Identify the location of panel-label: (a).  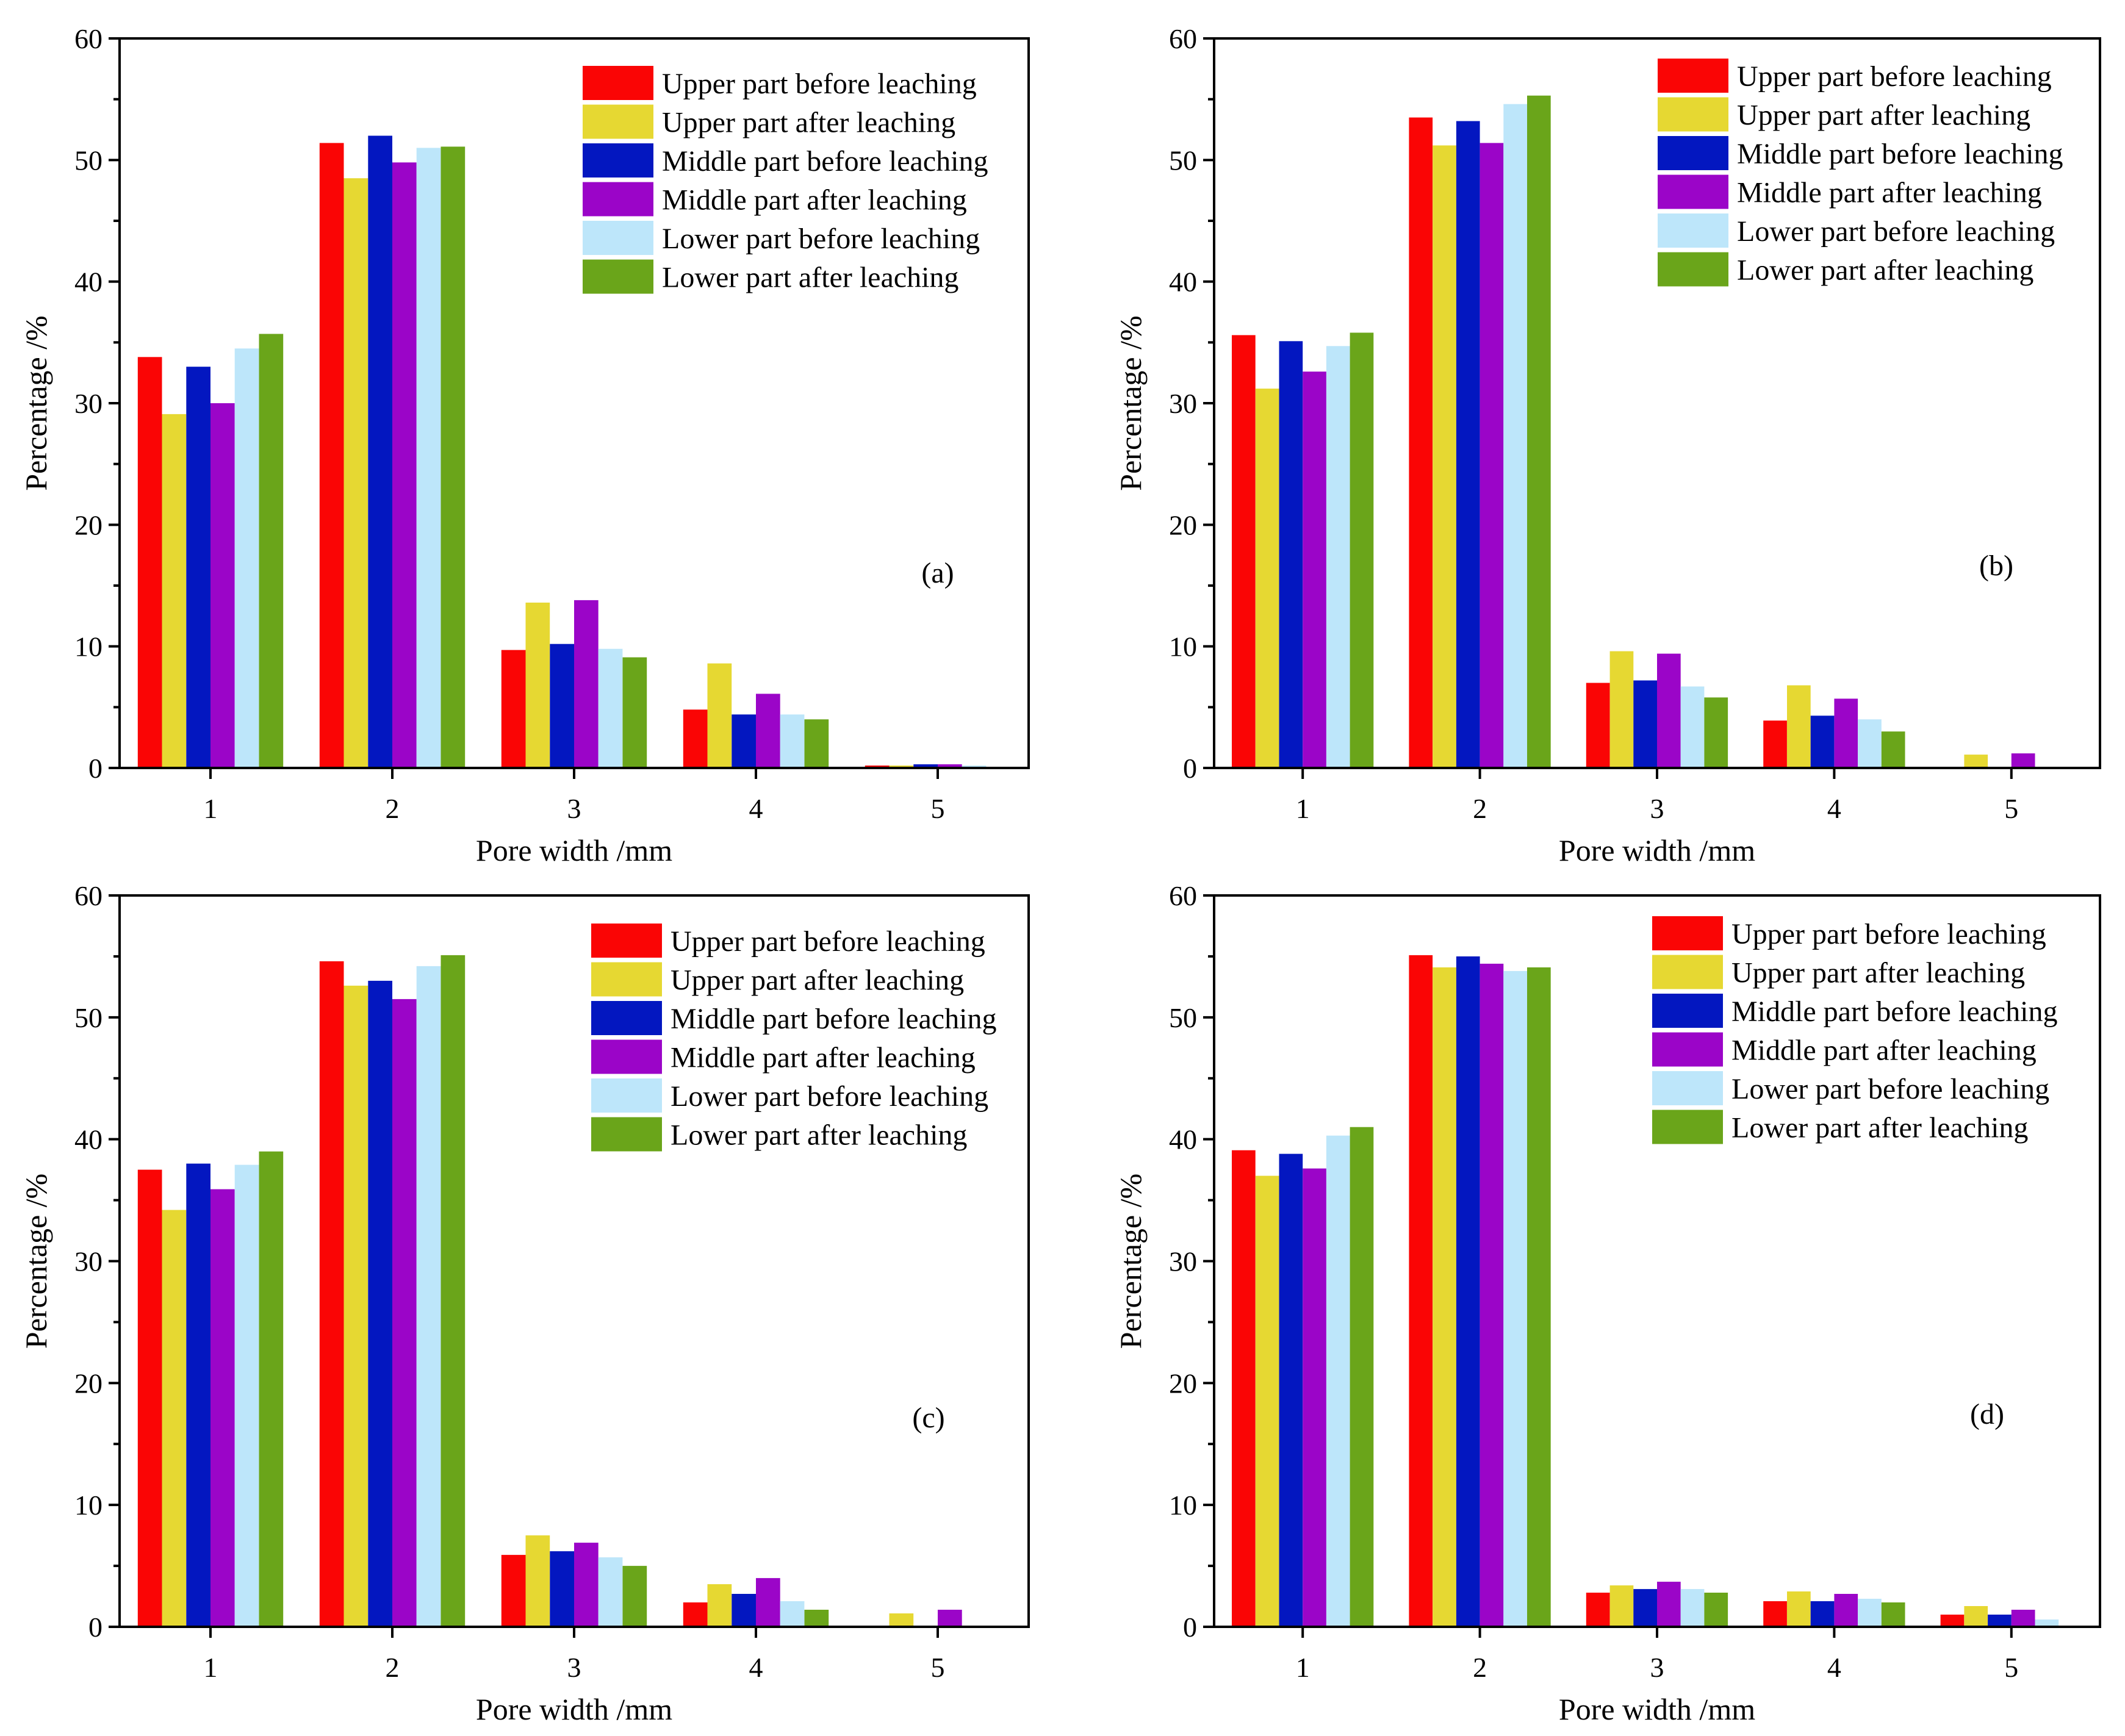
(937, 573).